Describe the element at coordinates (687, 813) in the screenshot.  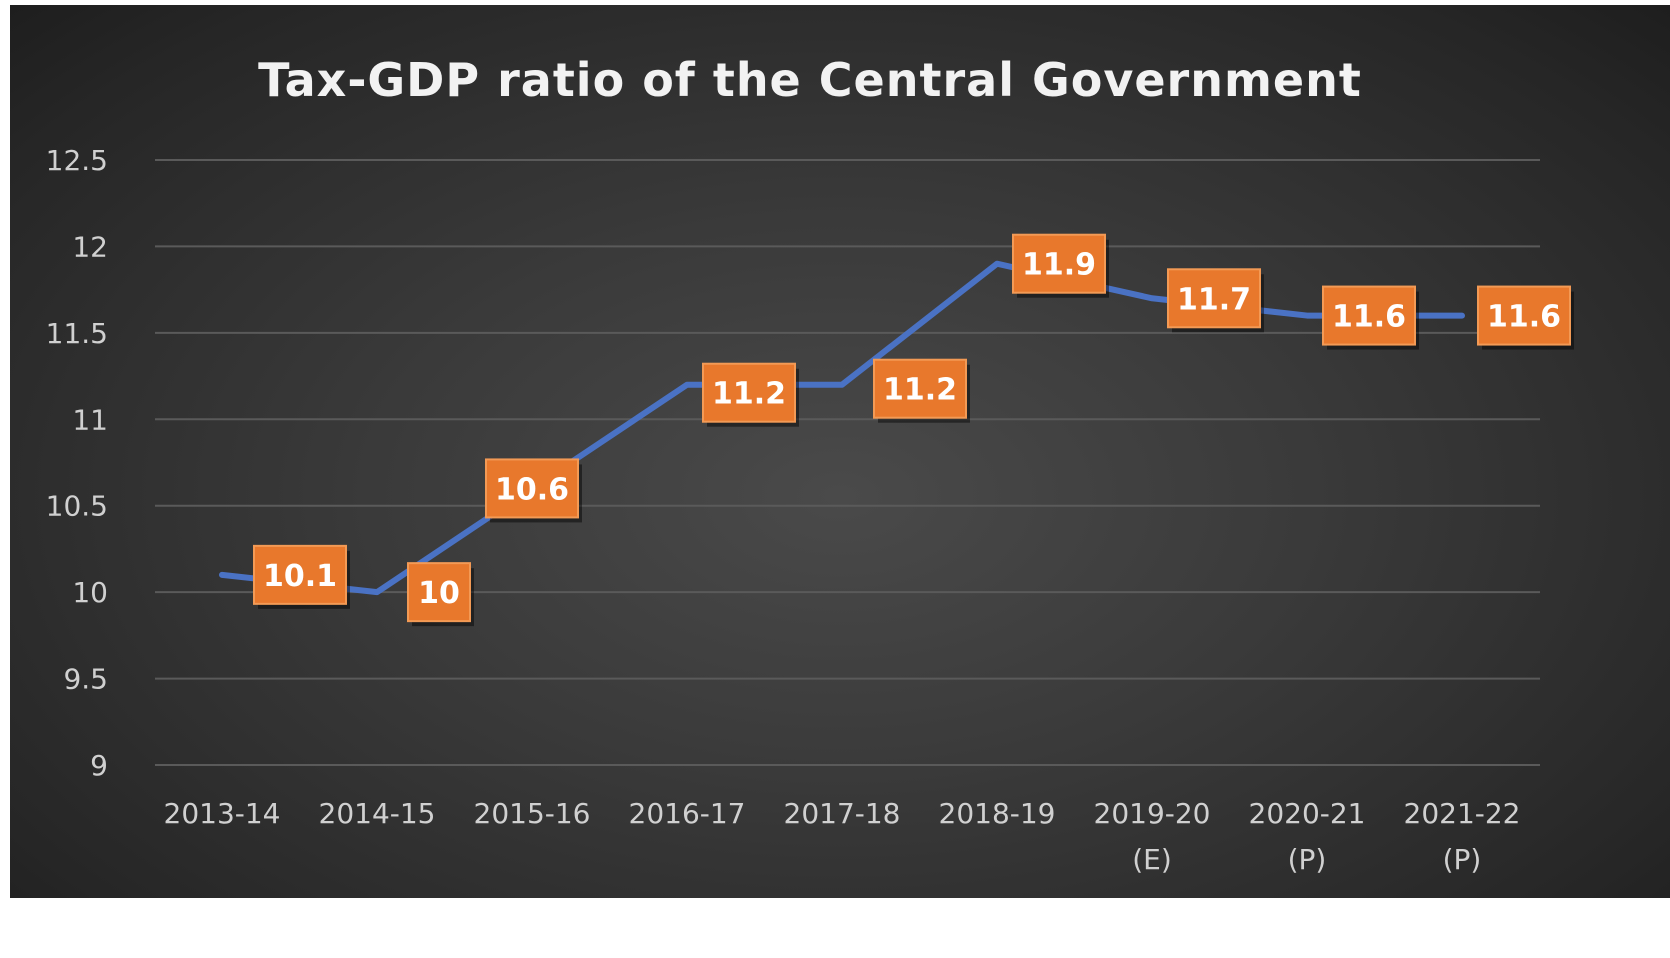
I see `x-tick-label: 2016-17` at that location.